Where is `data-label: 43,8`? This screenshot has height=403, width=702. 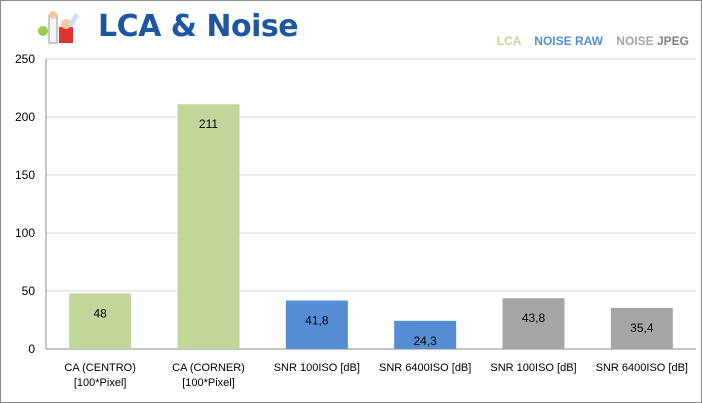 data-label: 43,8 is located at coordinates (534, 318).